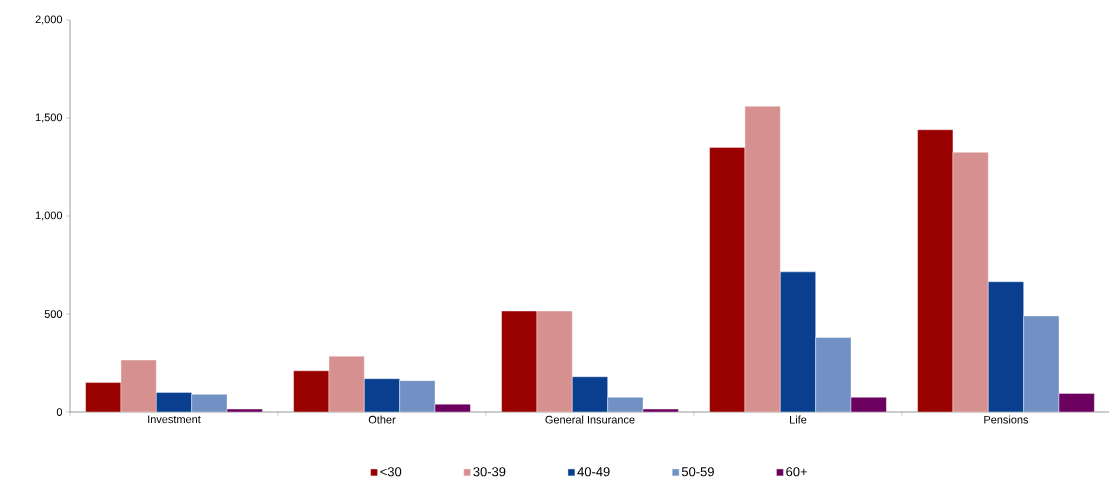  Describe the element at coordinates (391, 472) in the screenshot. I see `legend-label: <30` at that location.